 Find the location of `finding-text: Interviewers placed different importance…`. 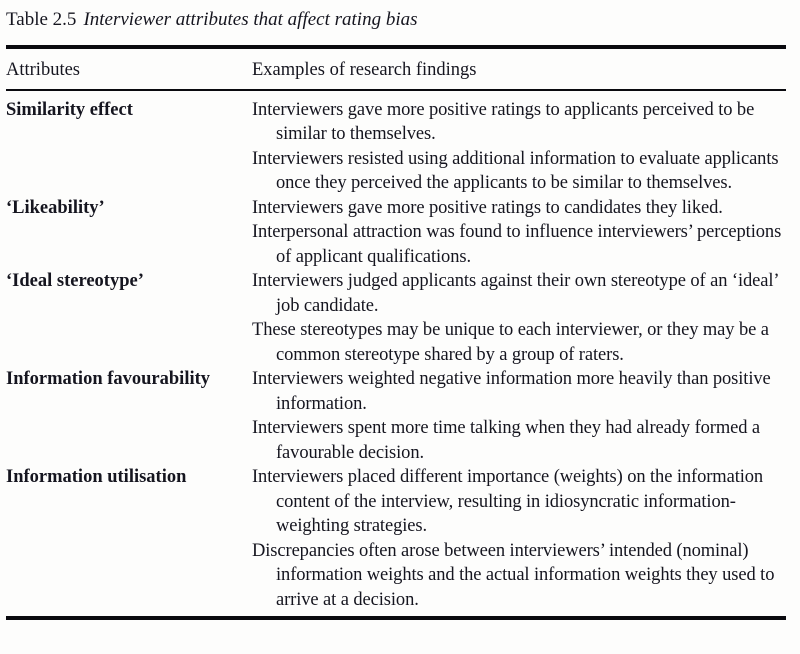

finding-text: Interviewers placed different importance… is located at coordinates (508, 501).